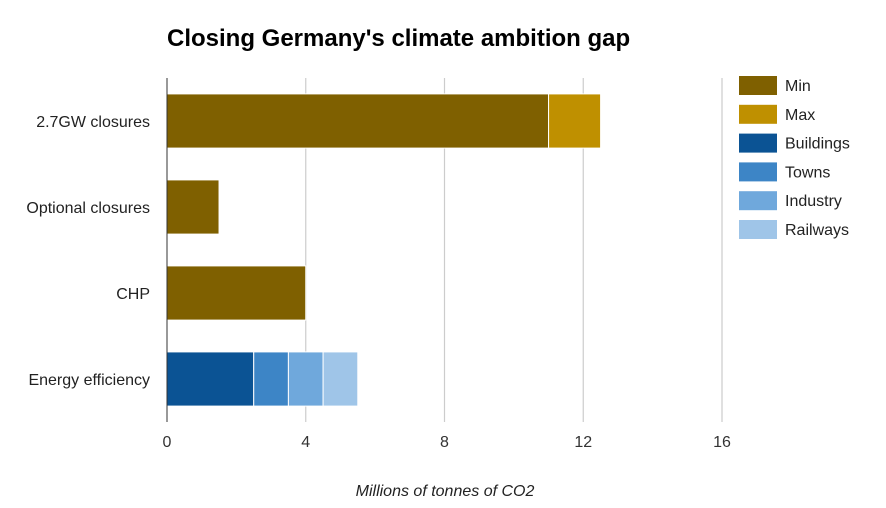 This screenshot has height=508, width=886. I want to click on category-label: Energy efficiency, so click(89, 380).